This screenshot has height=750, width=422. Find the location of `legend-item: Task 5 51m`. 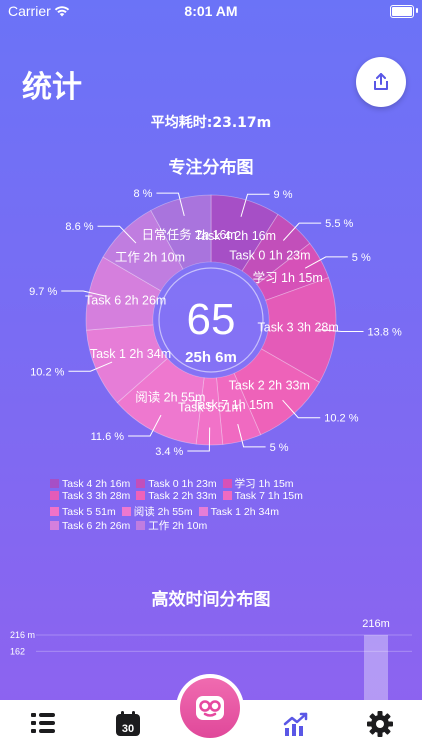

legend-item: Task 5 51m is located at coordinates (83, 512).